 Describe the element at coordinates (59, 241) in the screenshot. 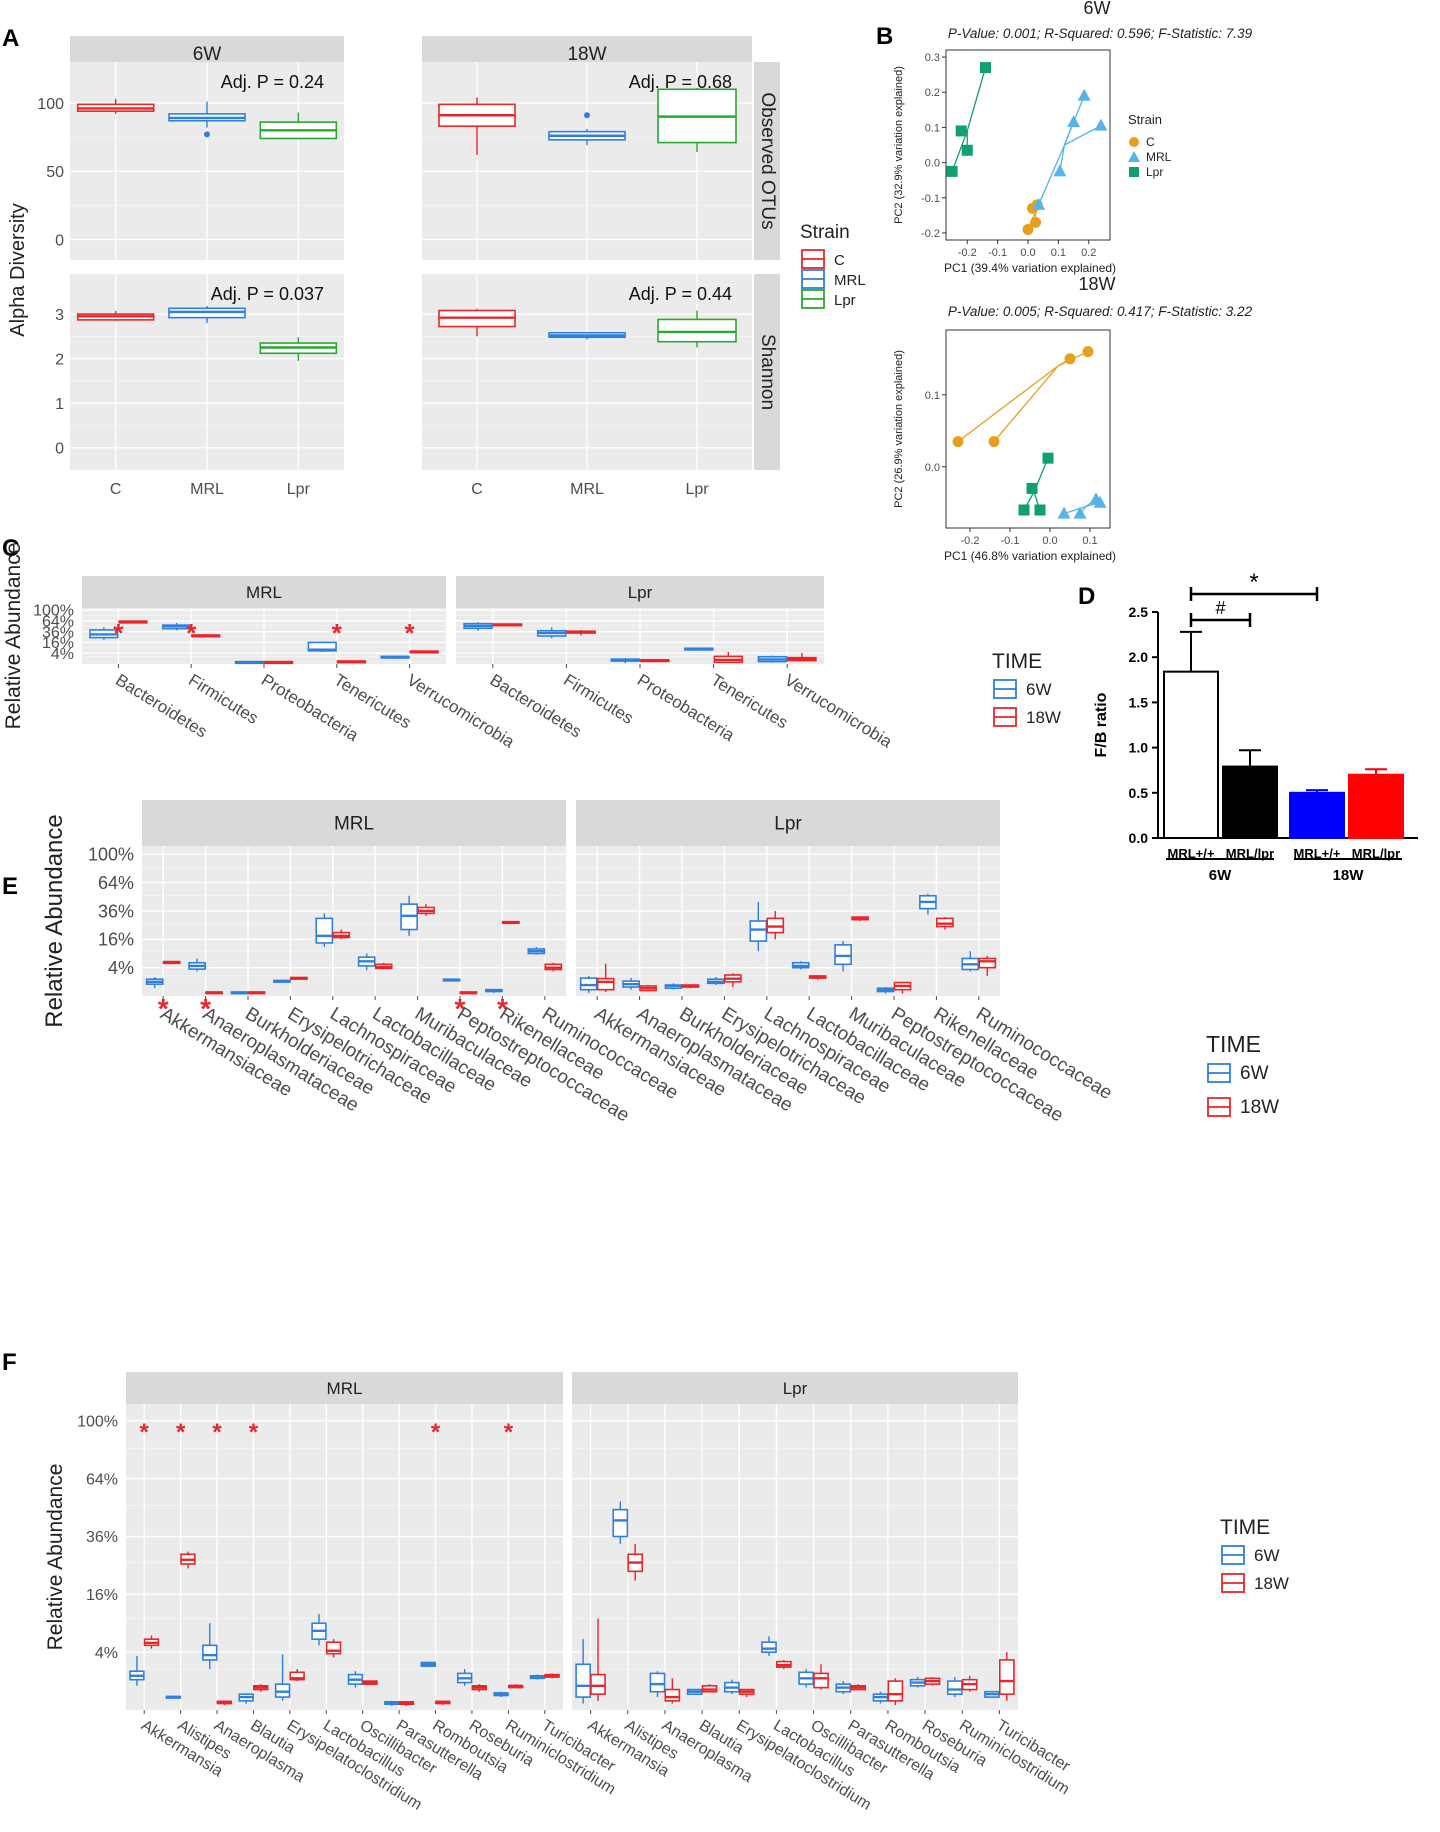

I see `a-ytick-0-0: 0` at that location.